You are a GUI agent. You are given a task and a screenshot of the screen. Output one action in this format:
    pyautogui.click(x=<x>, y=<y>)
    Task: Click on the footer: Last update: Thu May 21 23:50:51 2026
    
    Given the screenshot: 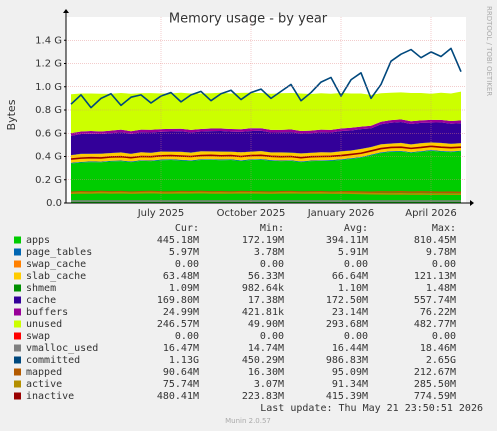 What is the action you would take?
    pyautogui.click(x=371, y=408)
    